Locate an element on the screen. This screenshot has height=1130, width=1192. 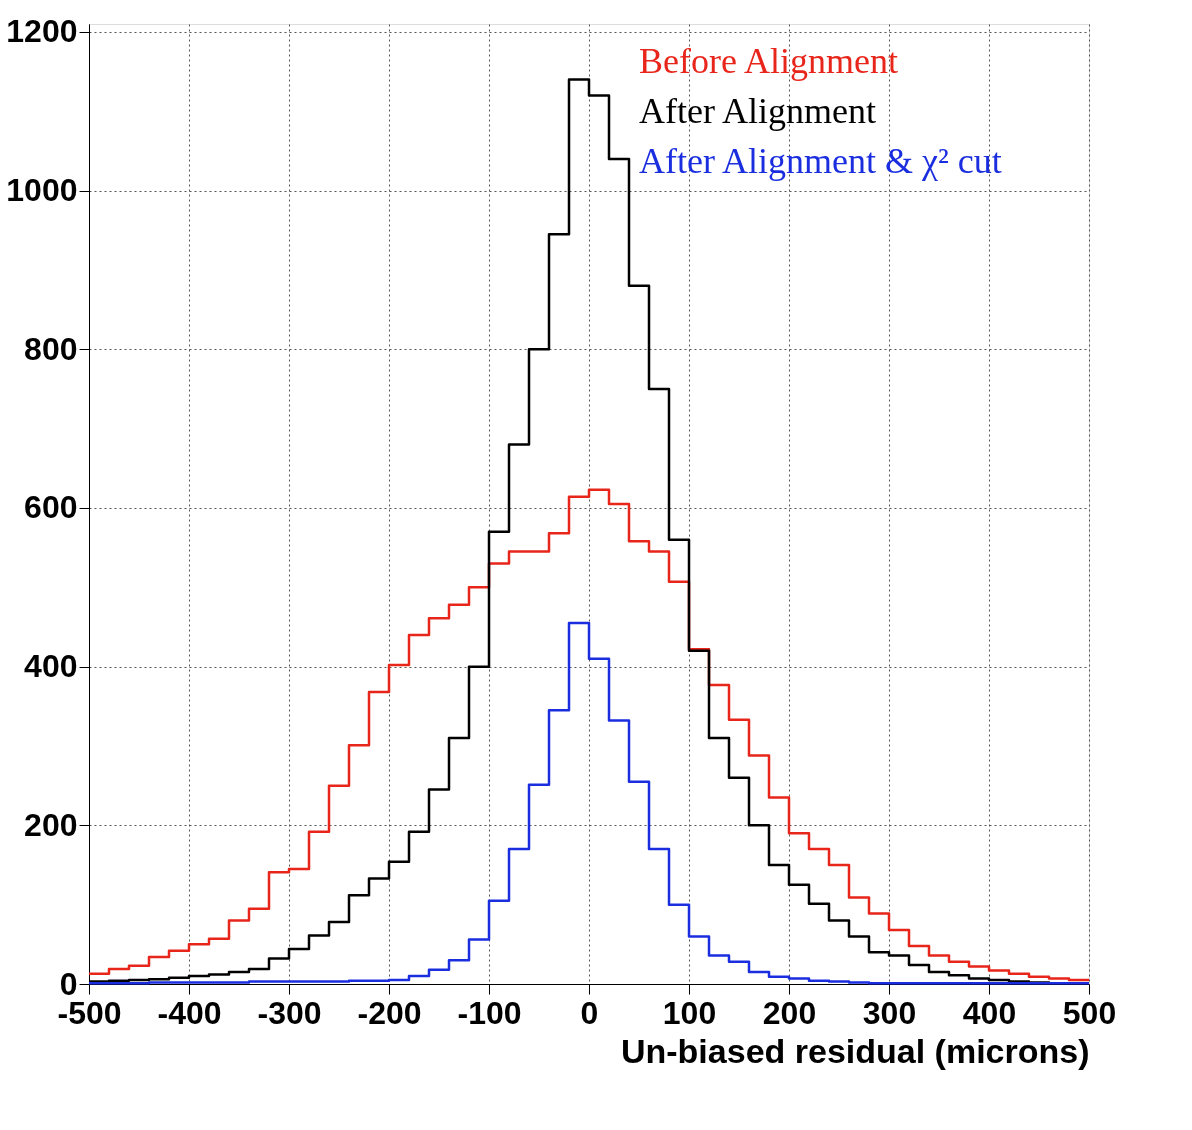
y-tick-label: 200 is located at coordinates (51, 824).